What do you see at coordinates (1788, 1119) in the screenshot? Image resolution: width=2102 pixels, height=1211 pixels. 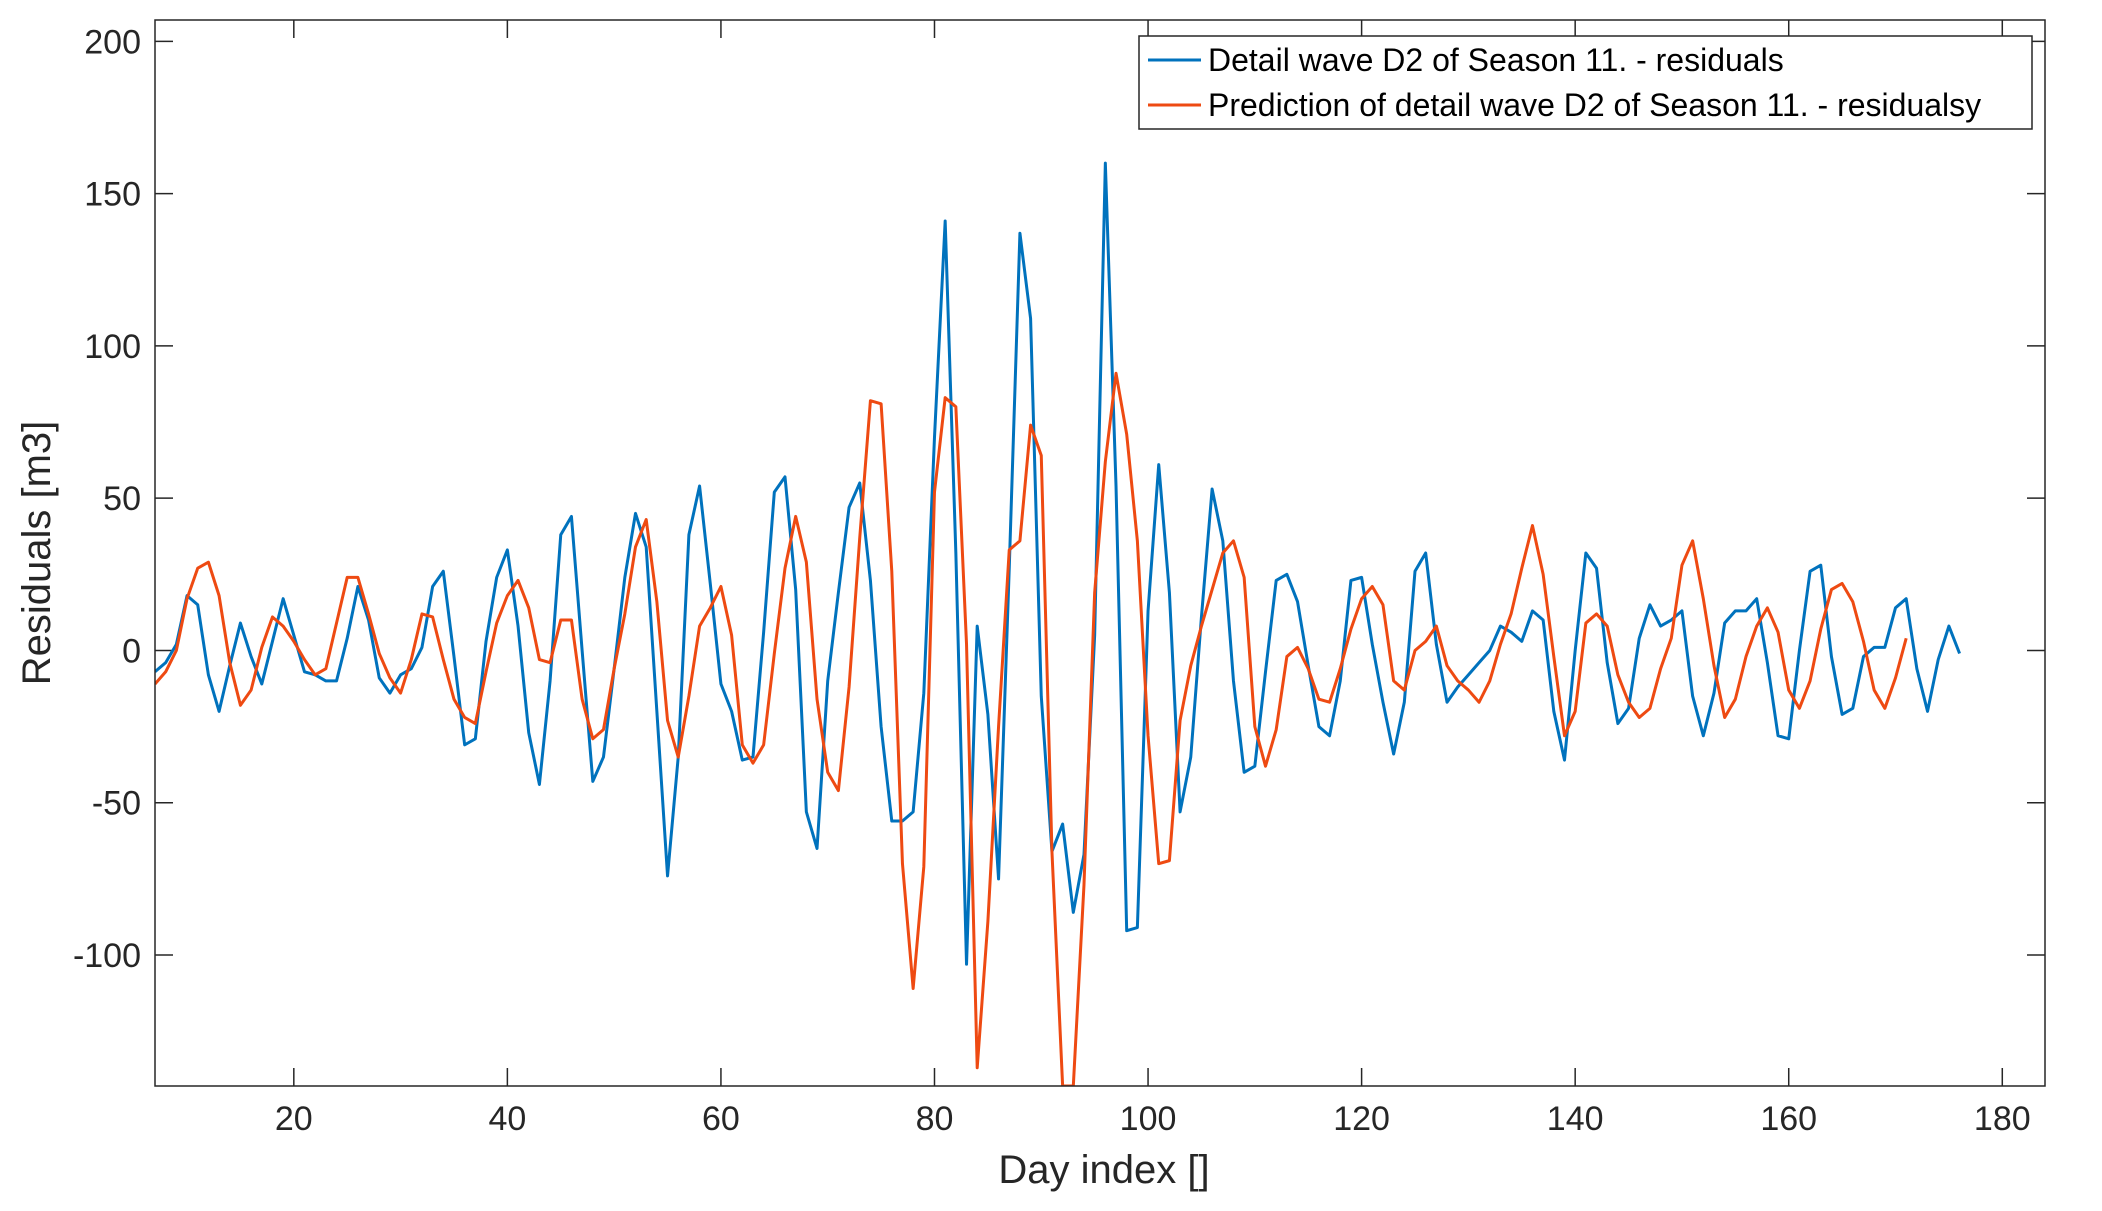 I see `x-tick-label: 160` at bounding box center [1788, 1119].